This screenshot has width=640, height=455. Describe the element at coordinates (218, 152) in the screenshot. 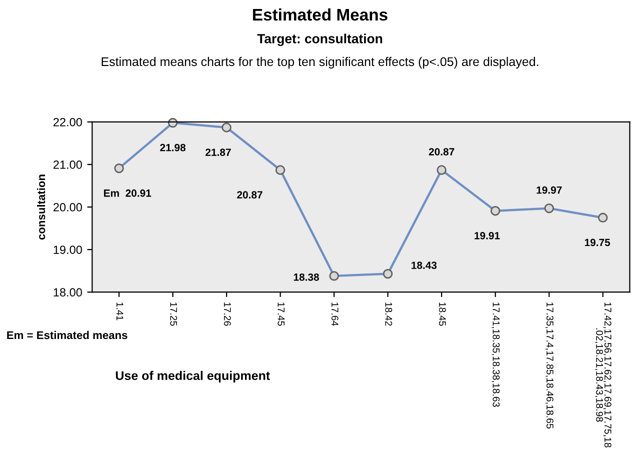

I see `data-label: 21.87` at that location.